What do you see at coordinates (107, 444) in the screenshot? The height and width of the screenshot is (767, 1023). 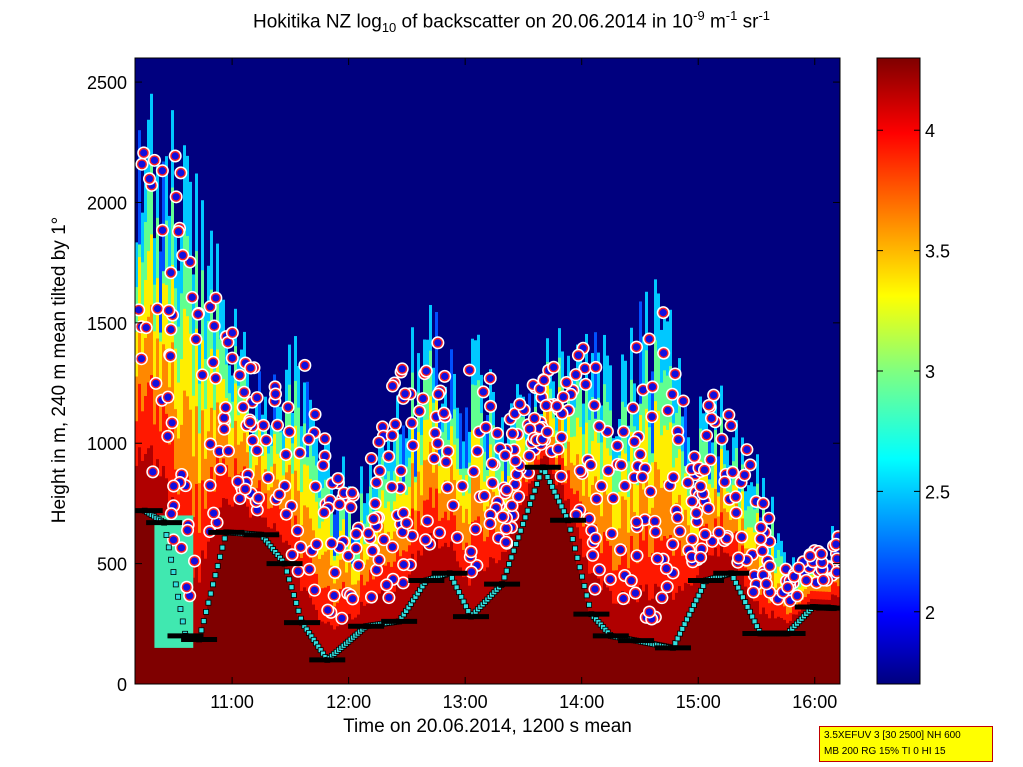 I see `y-tick-label: 1000` at bounding box center [107, 444].